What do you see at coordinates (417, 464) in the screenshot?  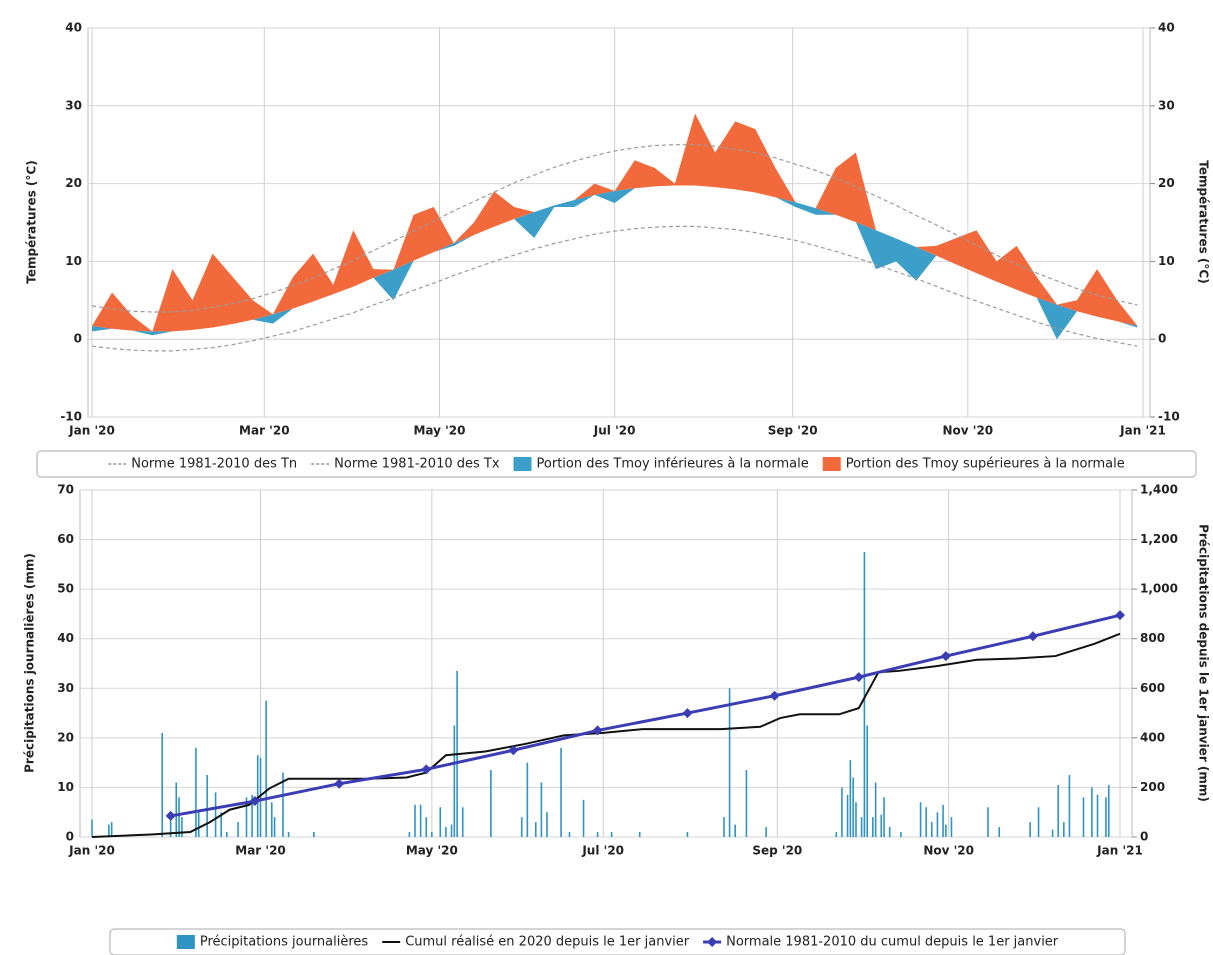 I see `legend-label: Norme 1981-2010 des Tx` at bounding box center [417, 464].